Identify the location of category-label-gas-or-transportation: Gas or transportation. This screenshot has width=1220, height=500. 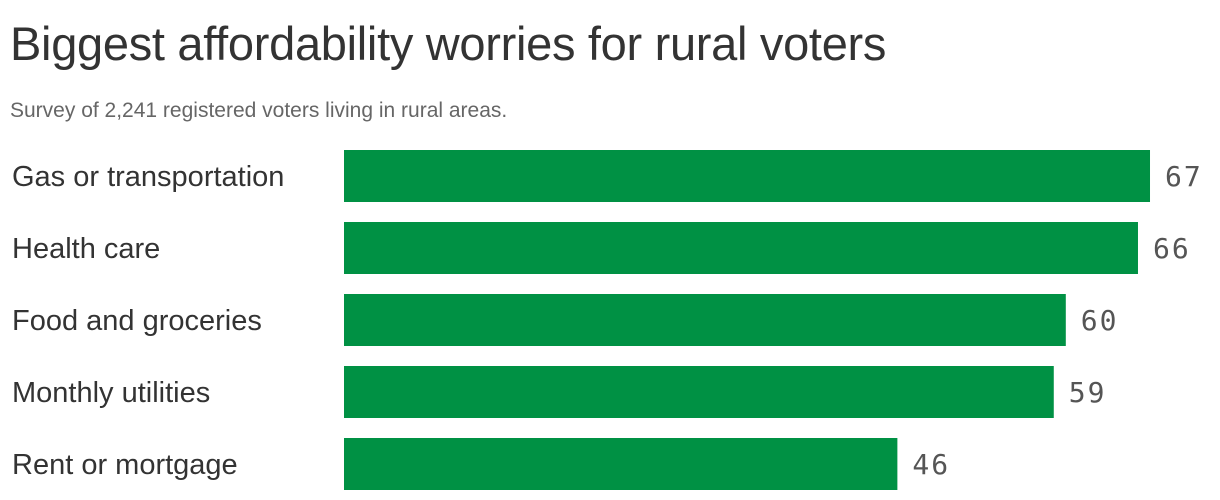
(148, 177).